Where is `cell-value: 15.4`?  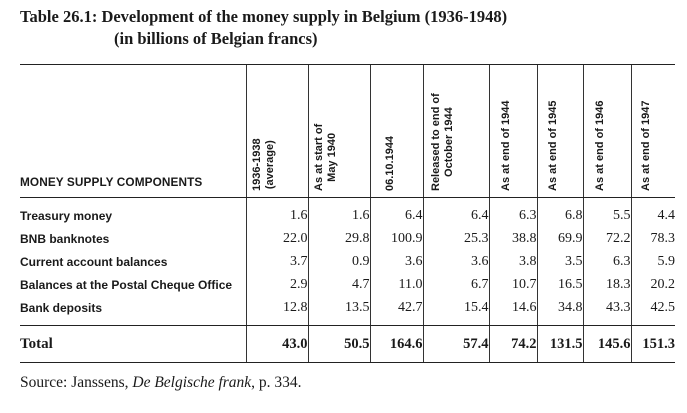 cell-value: 15.4 is located at coordinates (455, 311).